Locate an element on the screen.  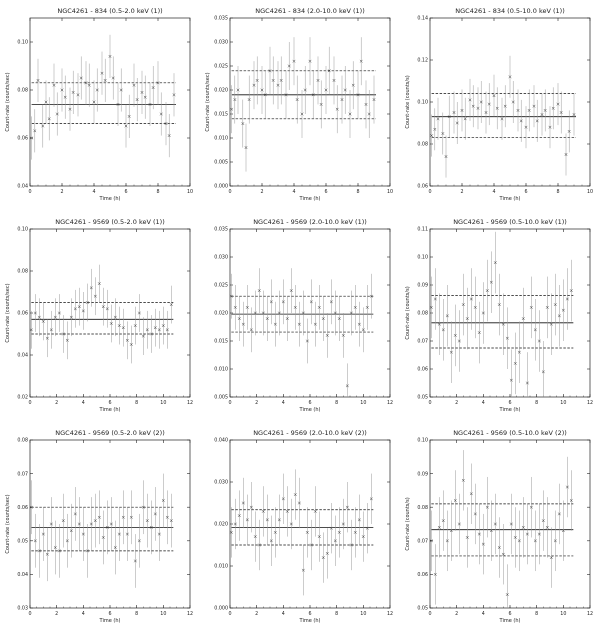
chart-title: NGC4261 - 9569 (0.5-10.0 keV (1)) is located at coordinates (510, 222).